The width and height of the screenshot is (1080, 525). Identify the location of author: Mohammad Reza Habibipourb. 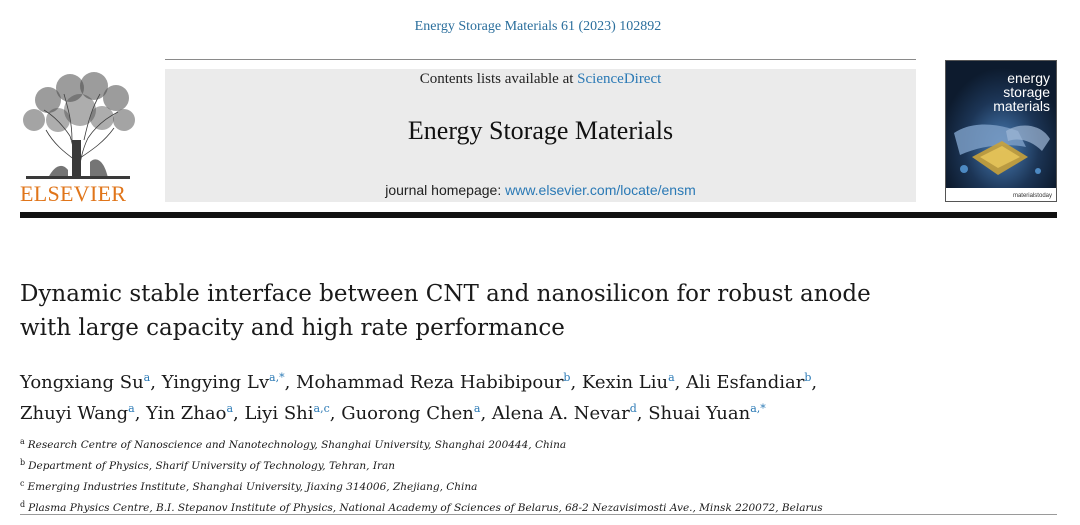
(433, 382).